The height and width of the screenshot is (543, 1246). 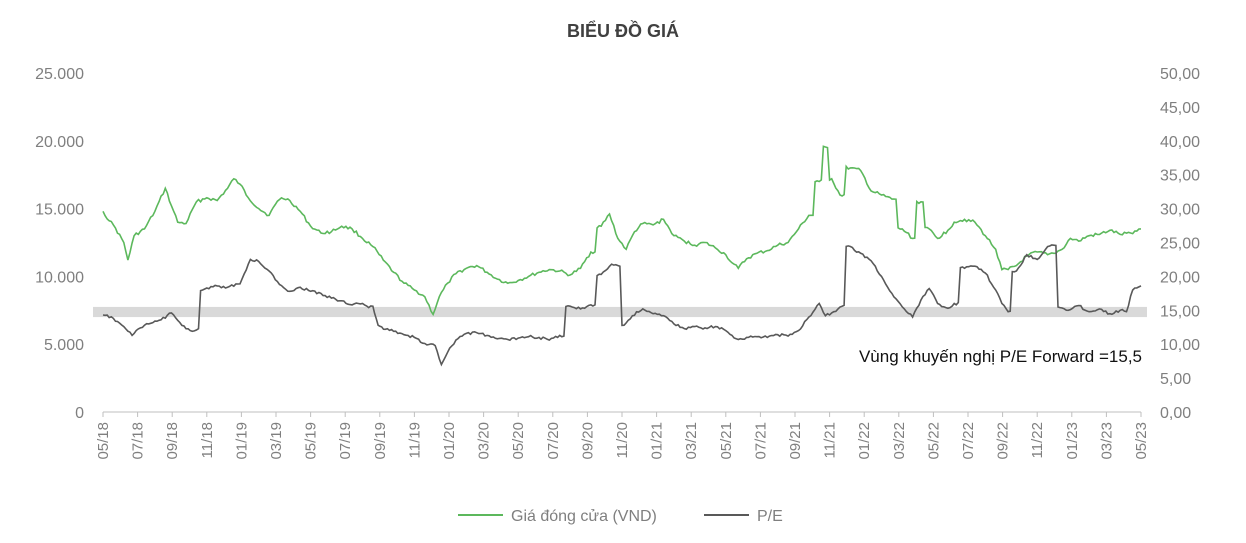 What do you see at coordinates (1000, 356) in the screenshot?
I see `pe-band-annotation: Vùng khuyến nghị P/E Forward =15,5` at bounding box center [1000, 356].